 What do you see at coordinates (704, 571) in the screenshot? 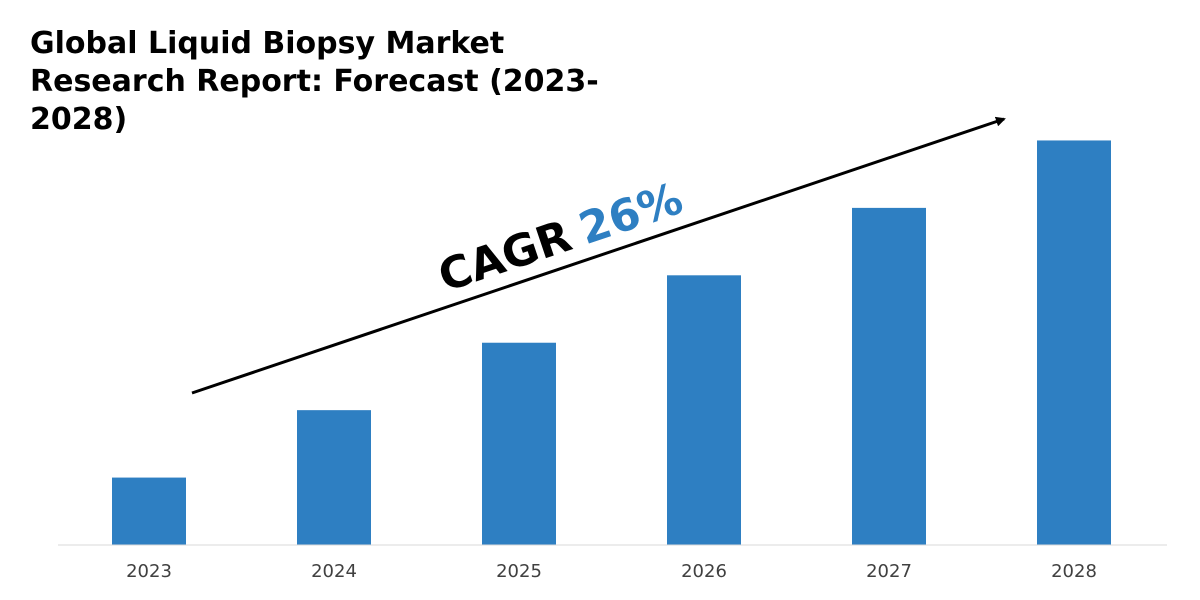
I see `x-tick-label-2026: 2026` at bounding box center [704, 571].